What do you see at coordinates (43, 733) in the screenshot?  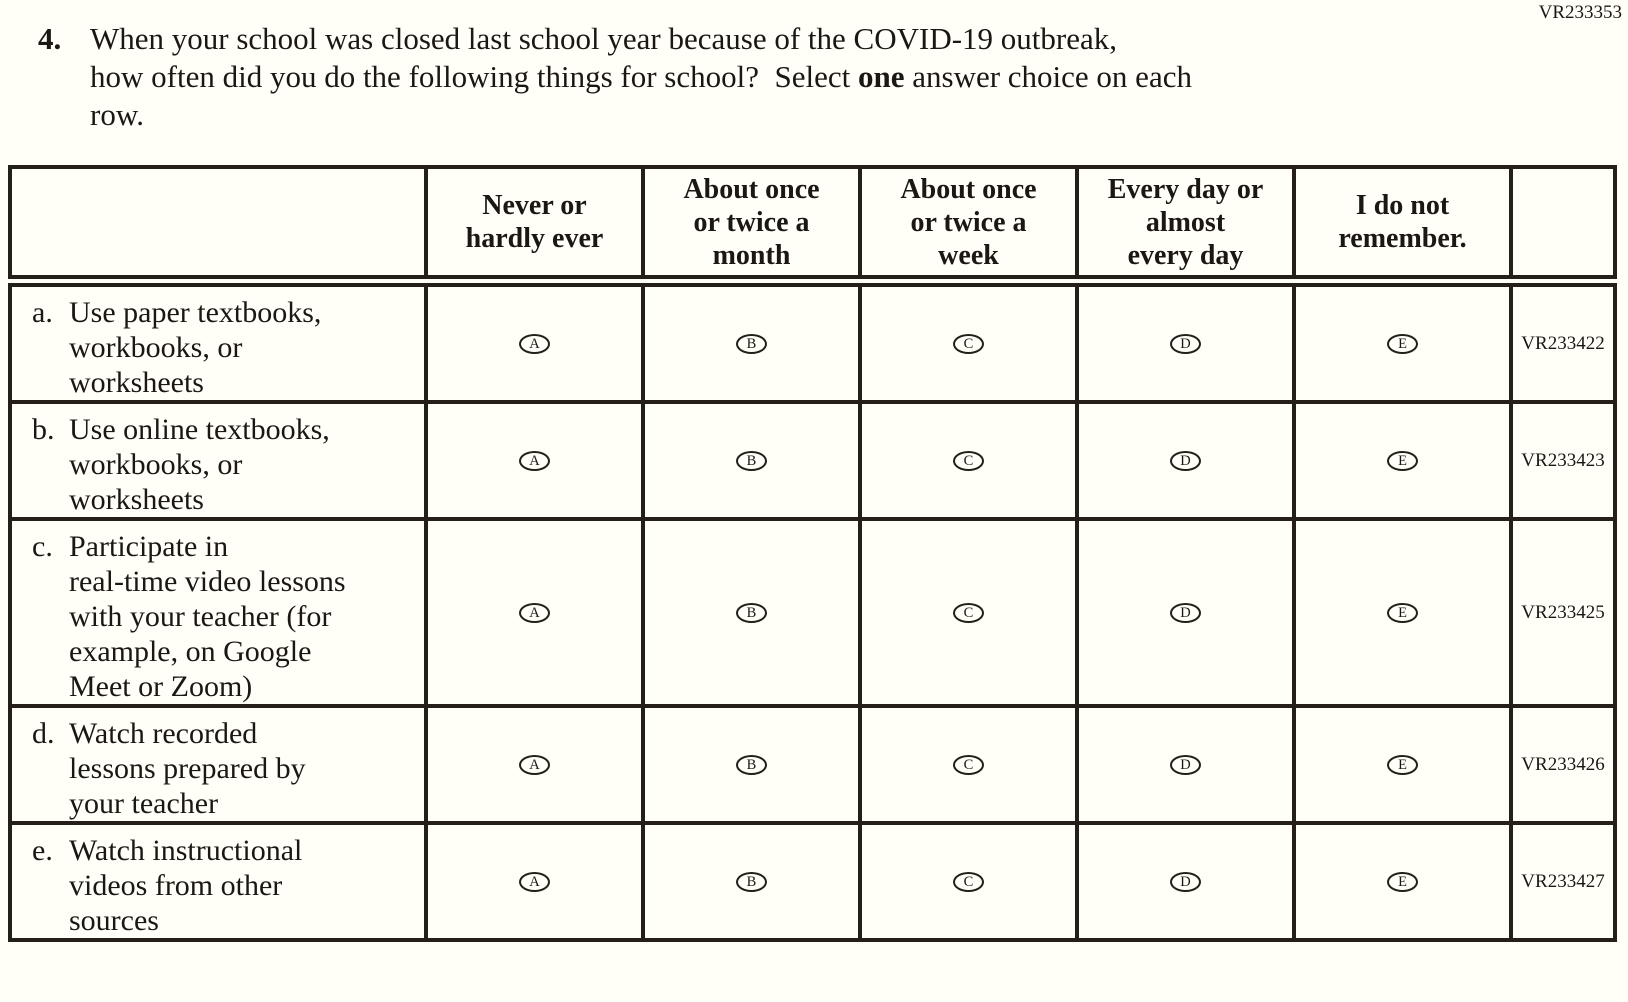 I see `row-key-d: d.` at bounding box center [43, 733].